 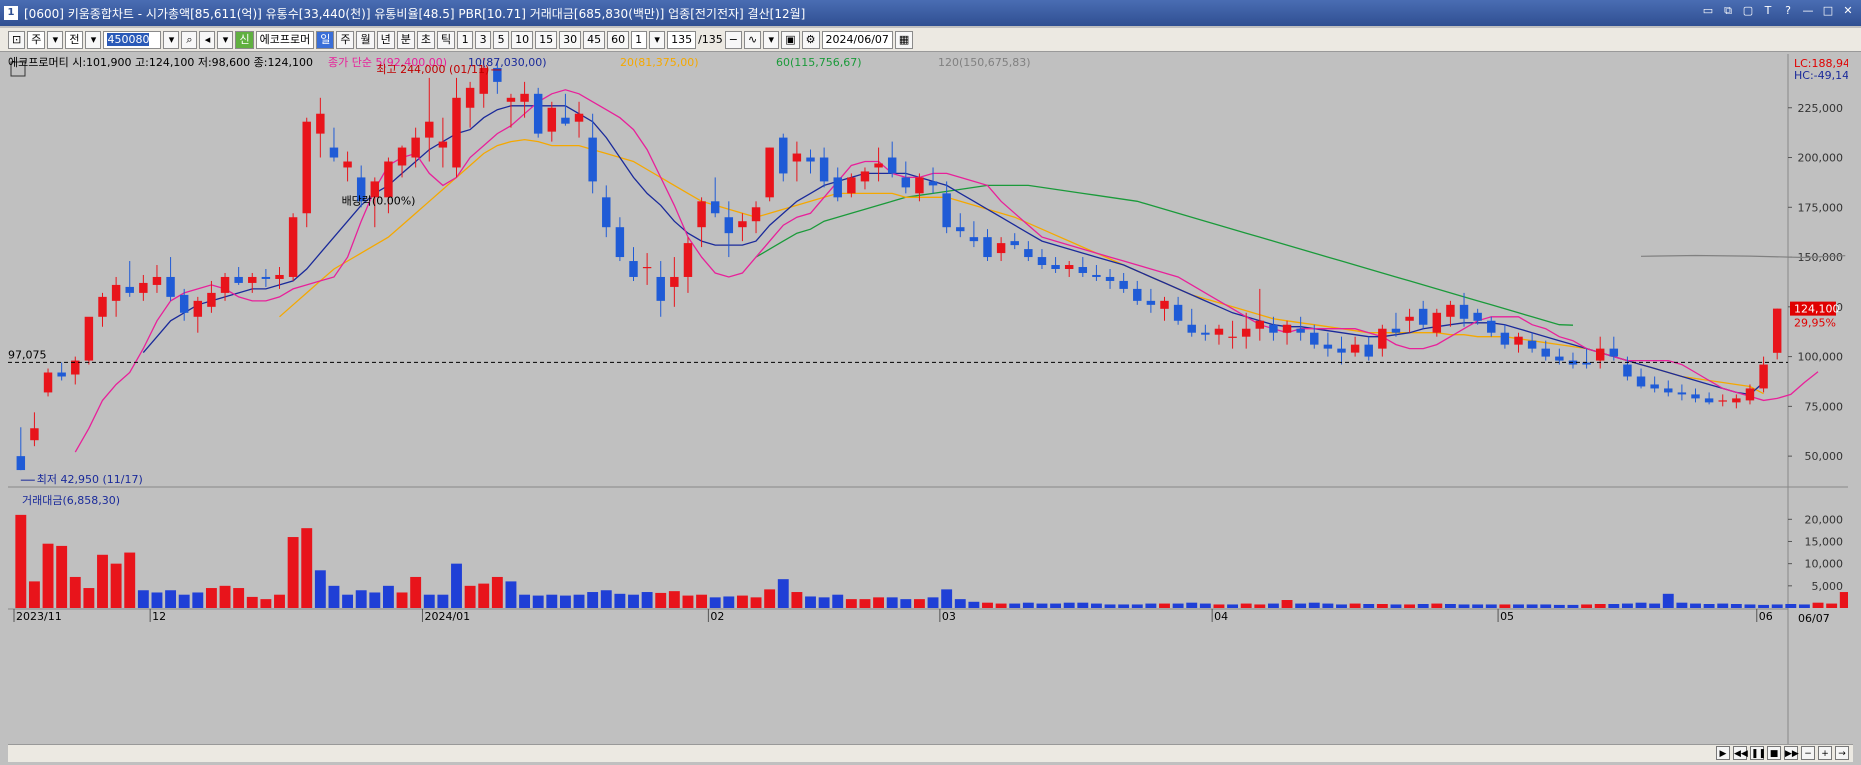 I want to click on help-icon: ?, so click(x=1788, y=10).